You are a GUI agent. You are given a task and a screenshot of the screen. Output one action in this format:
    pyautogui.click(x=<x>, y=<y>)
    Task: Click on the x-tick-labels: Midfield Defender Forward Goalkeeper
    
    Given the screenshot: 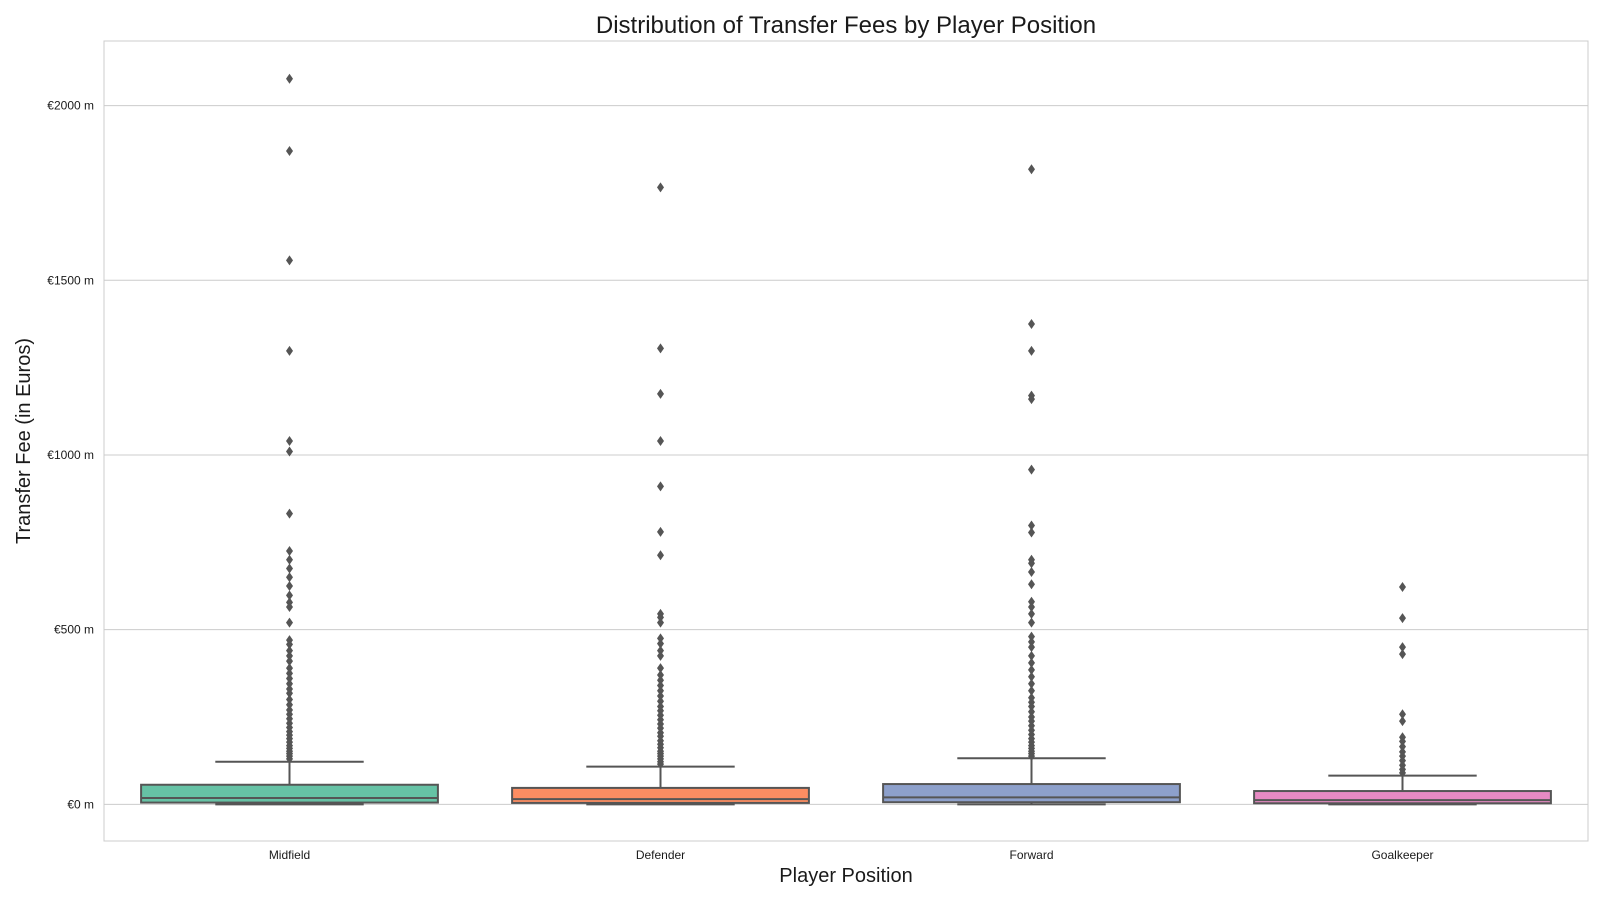 What is the action you would take?
    pyautogui.click(x=851, y=855)
    